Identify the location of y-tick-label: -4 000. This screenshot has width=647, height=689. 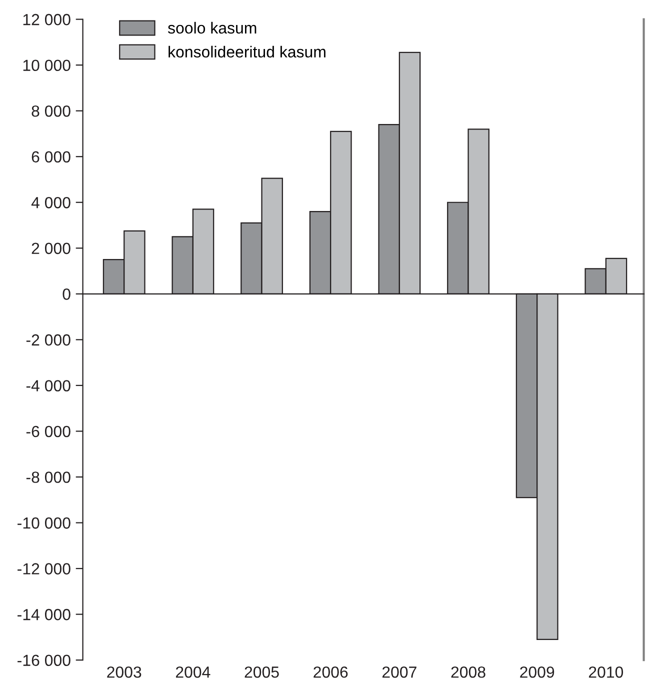
(48, 386).